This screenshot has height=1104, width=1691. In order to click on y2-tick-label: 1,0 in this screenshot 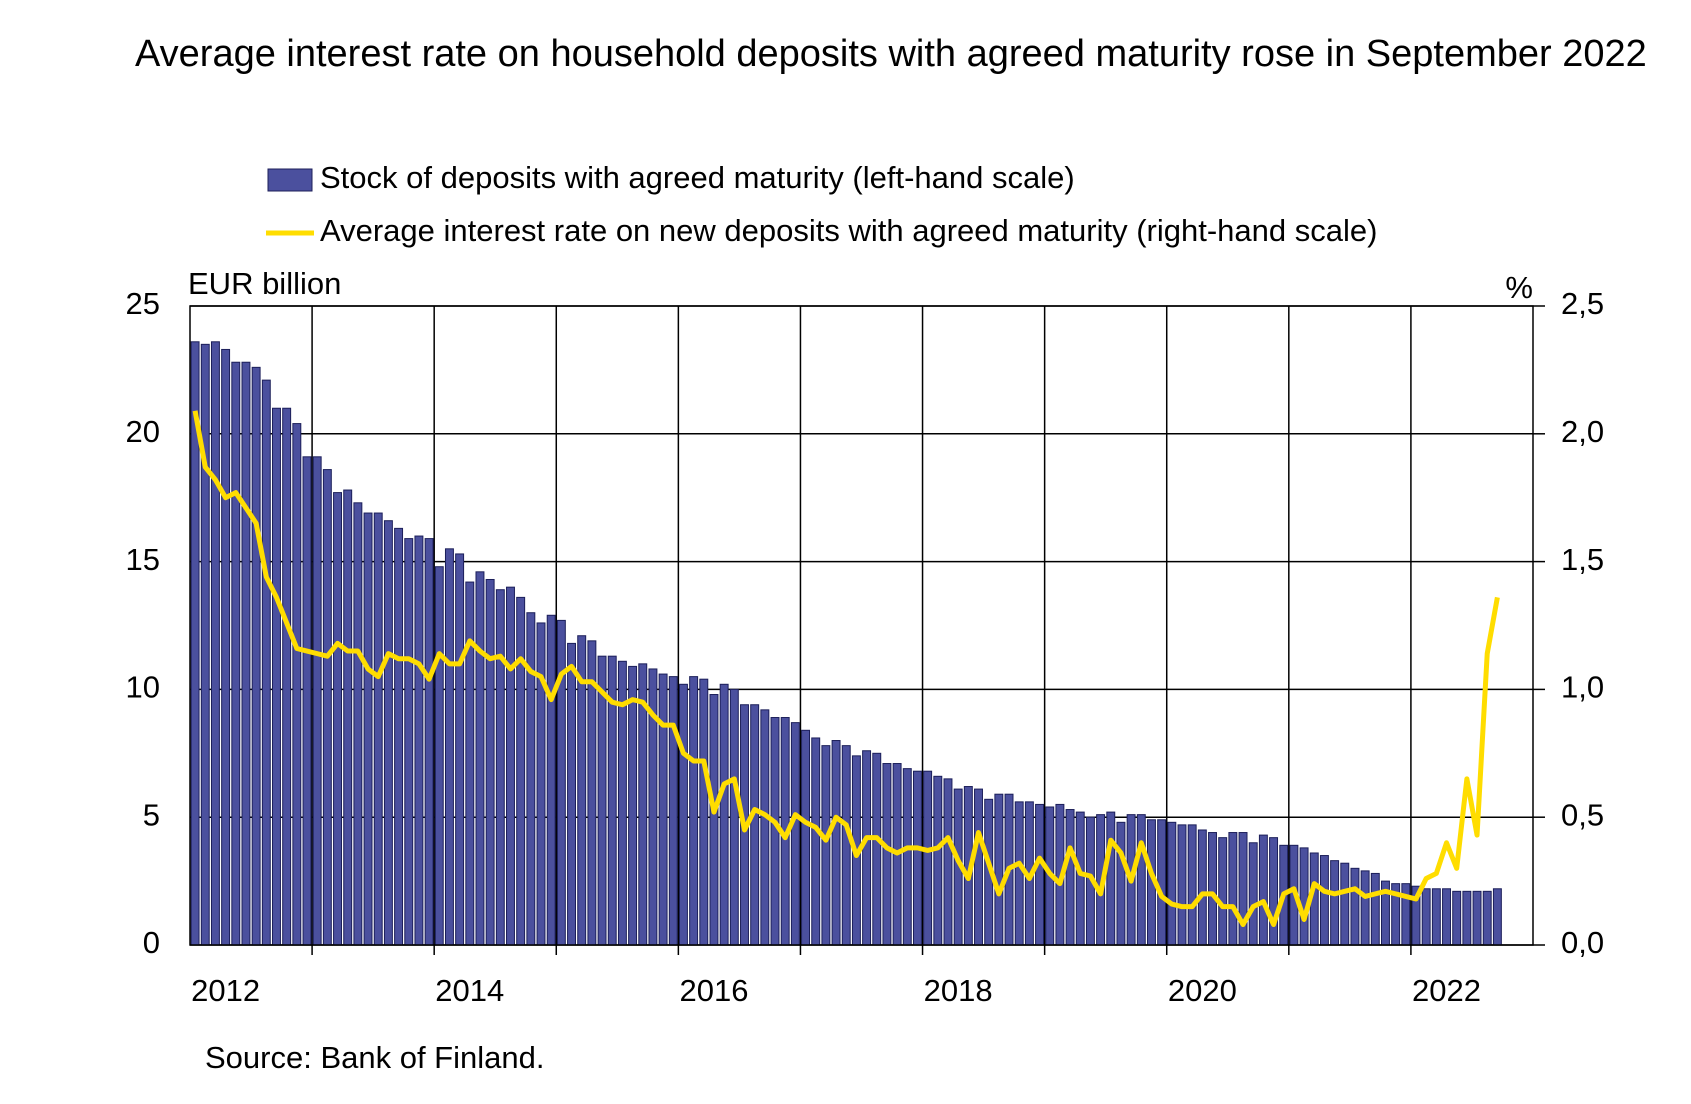, I will do `click(1582, 687)`.